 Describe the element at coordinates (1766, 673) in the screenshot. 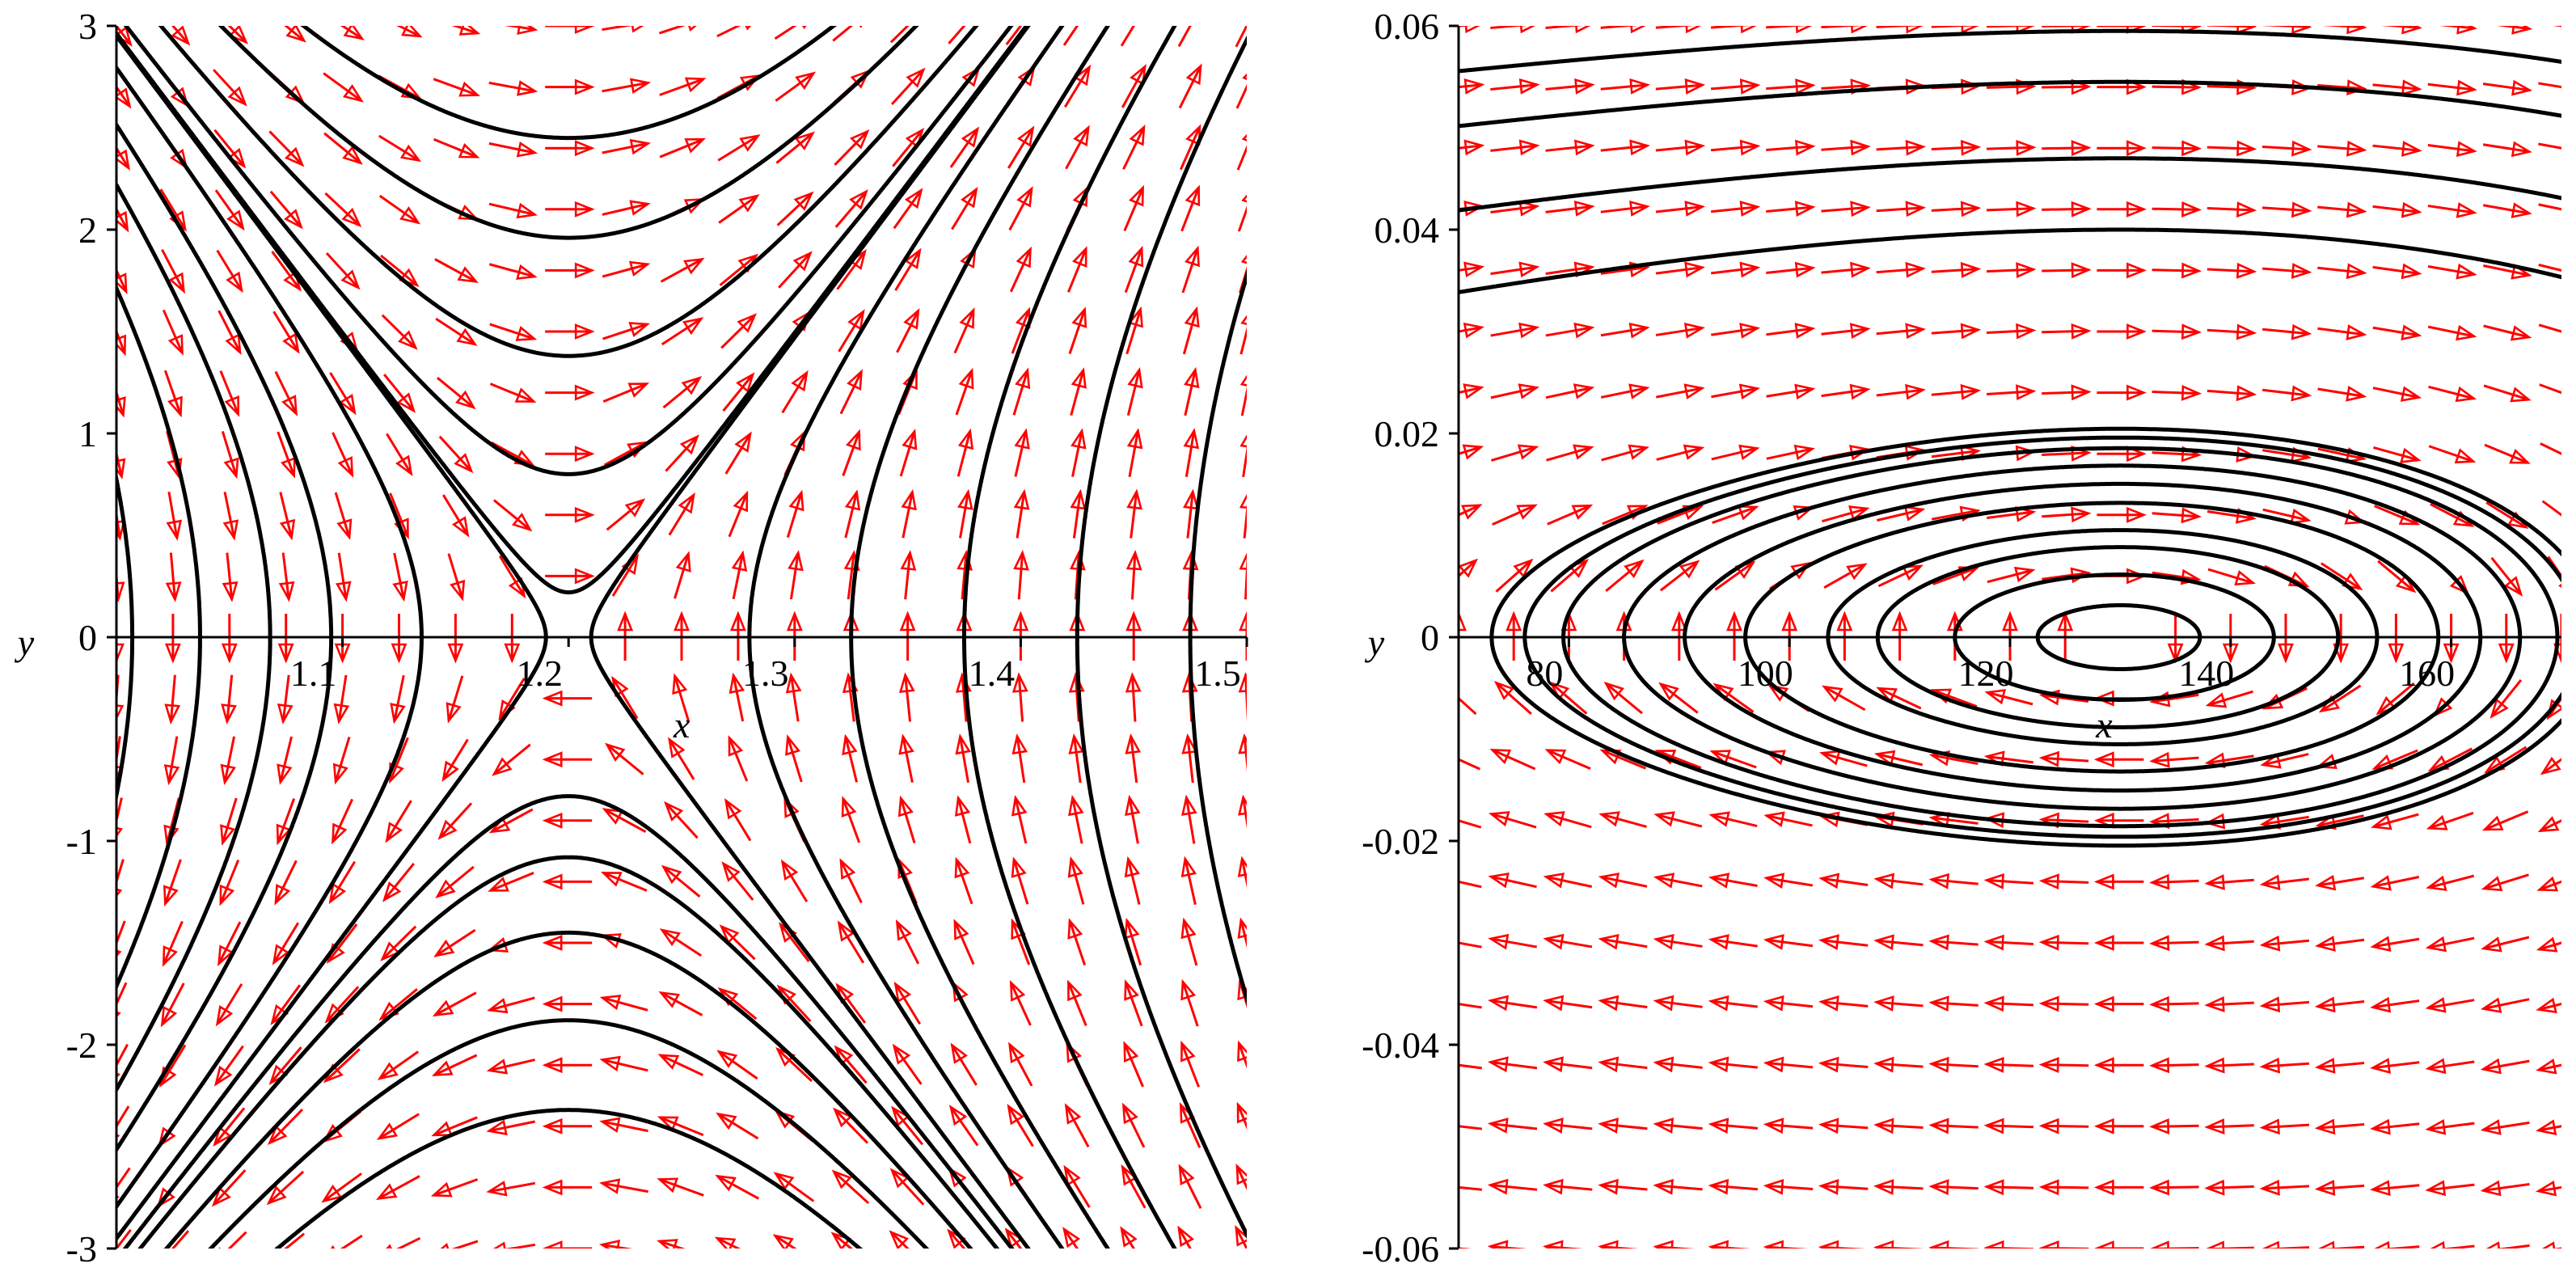

I see `right-x-tick-label: 100` at that location.